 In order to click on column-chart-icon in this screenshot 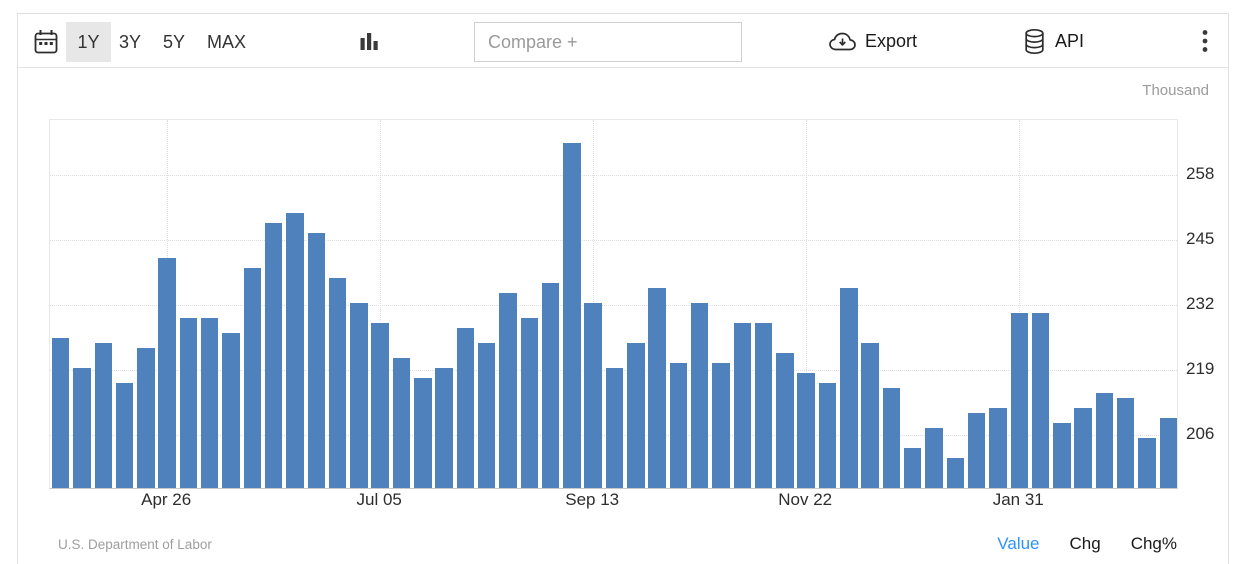, I will do `click(369, 41)`.